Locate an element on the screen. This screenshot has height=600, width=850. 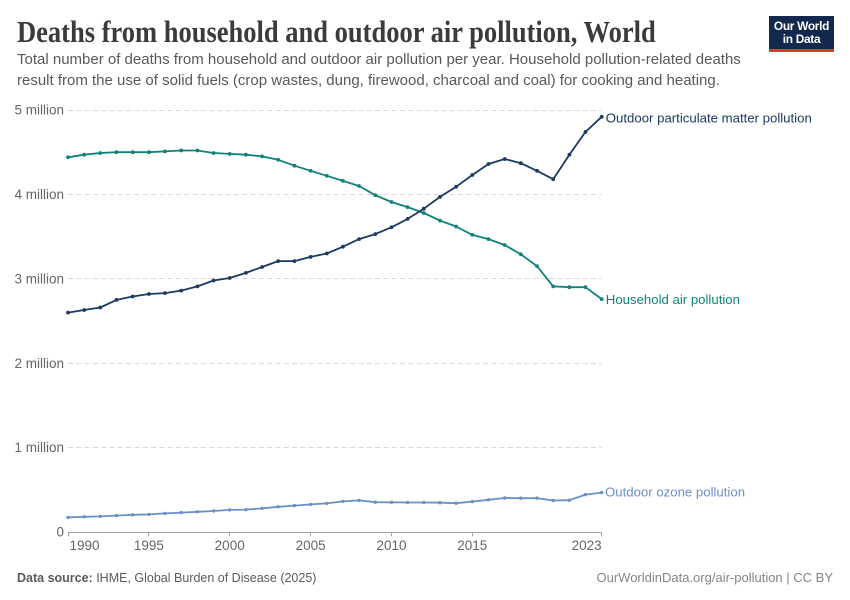
svg-text: 2023 is located at coordinates (587, 545).